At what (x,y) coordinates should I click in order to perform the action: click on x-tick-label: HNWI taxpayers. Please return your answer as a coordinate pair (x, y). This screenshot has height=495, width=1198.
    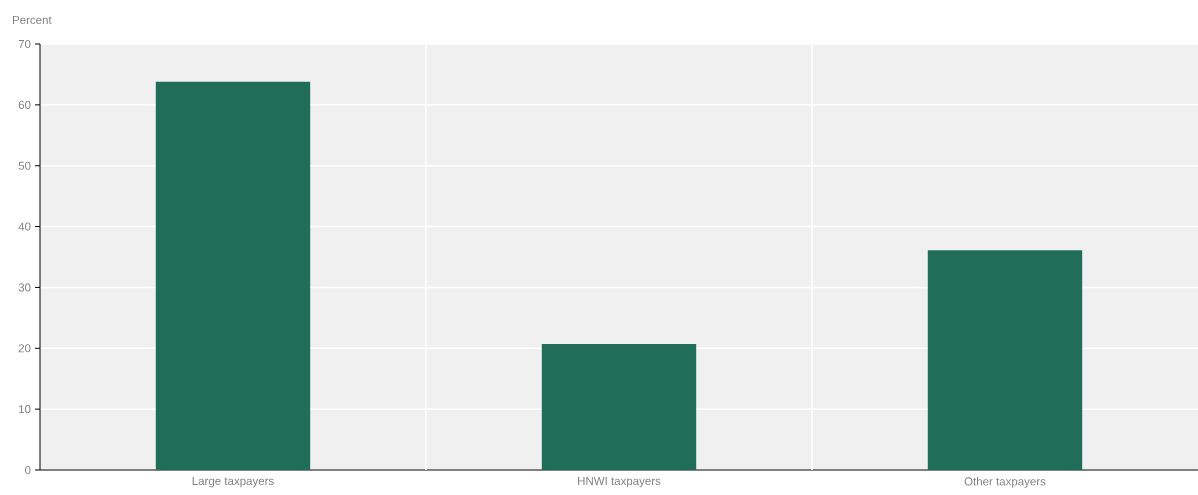
    Looking at the image, I should click on (619, 482).